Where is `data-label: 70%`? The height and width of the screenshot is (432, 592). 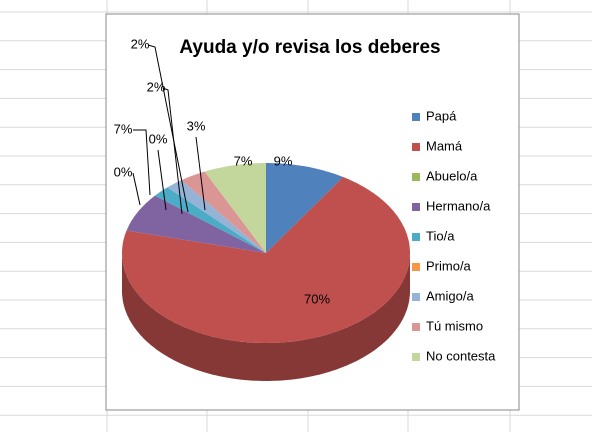 data-label: 70% is located at coordinates (317, 298).